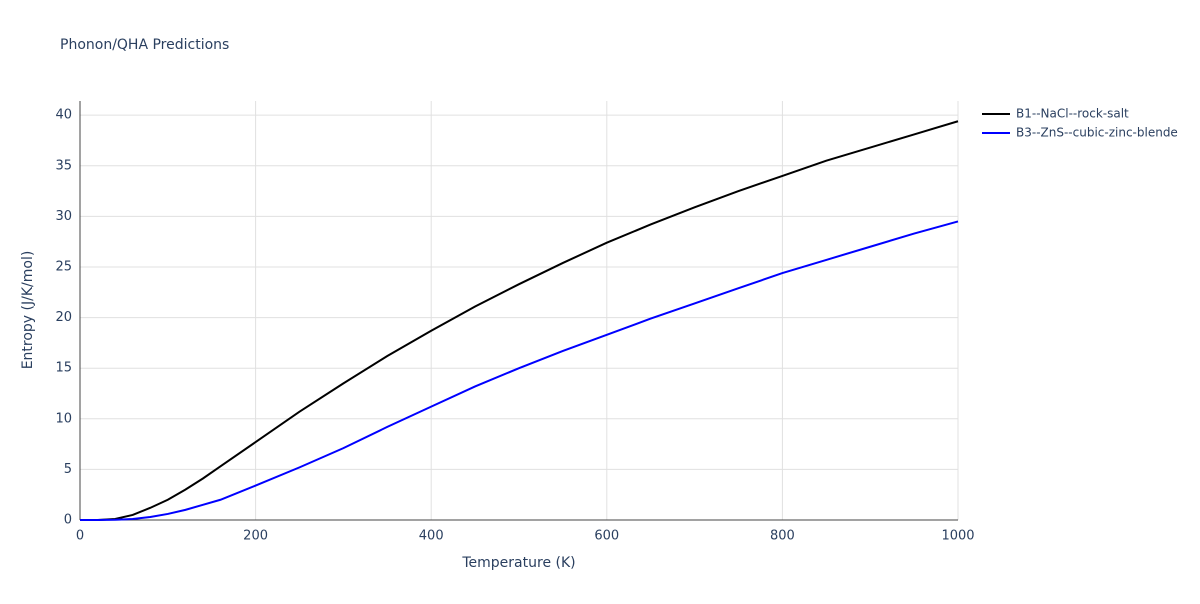  Describe the element at coordinates (63, 368) in the screenshot. I see `y-tick-label: 15` at that location.